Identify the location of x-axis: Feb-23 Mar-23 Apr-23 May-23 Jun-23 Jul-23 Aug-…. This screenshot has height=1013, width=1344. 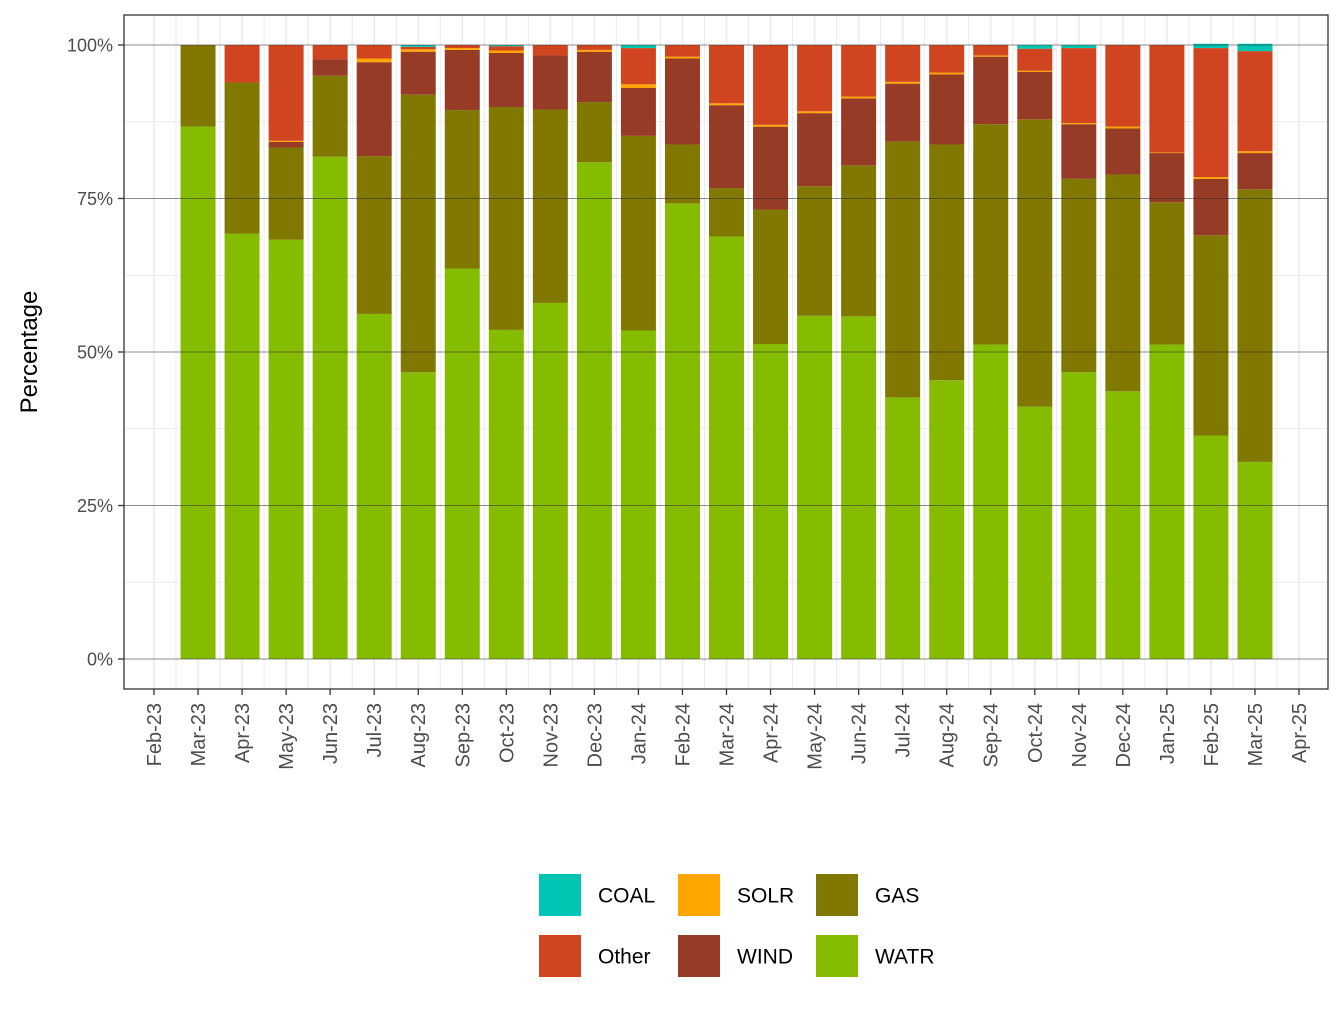
(727, 729).